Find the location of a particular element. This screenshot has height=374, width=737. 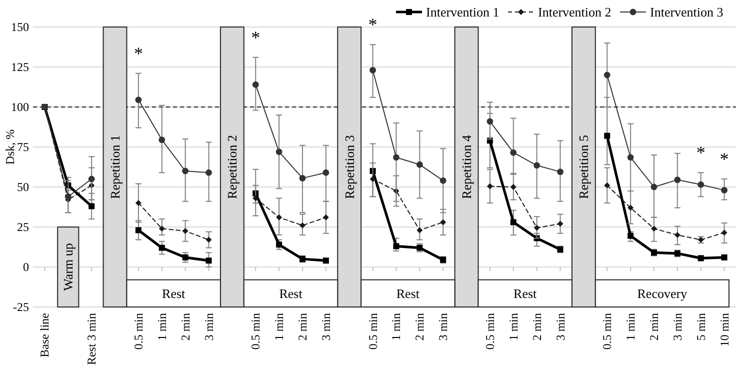

repetition-box: Repetition 5 is located at coordinates (583, 167).